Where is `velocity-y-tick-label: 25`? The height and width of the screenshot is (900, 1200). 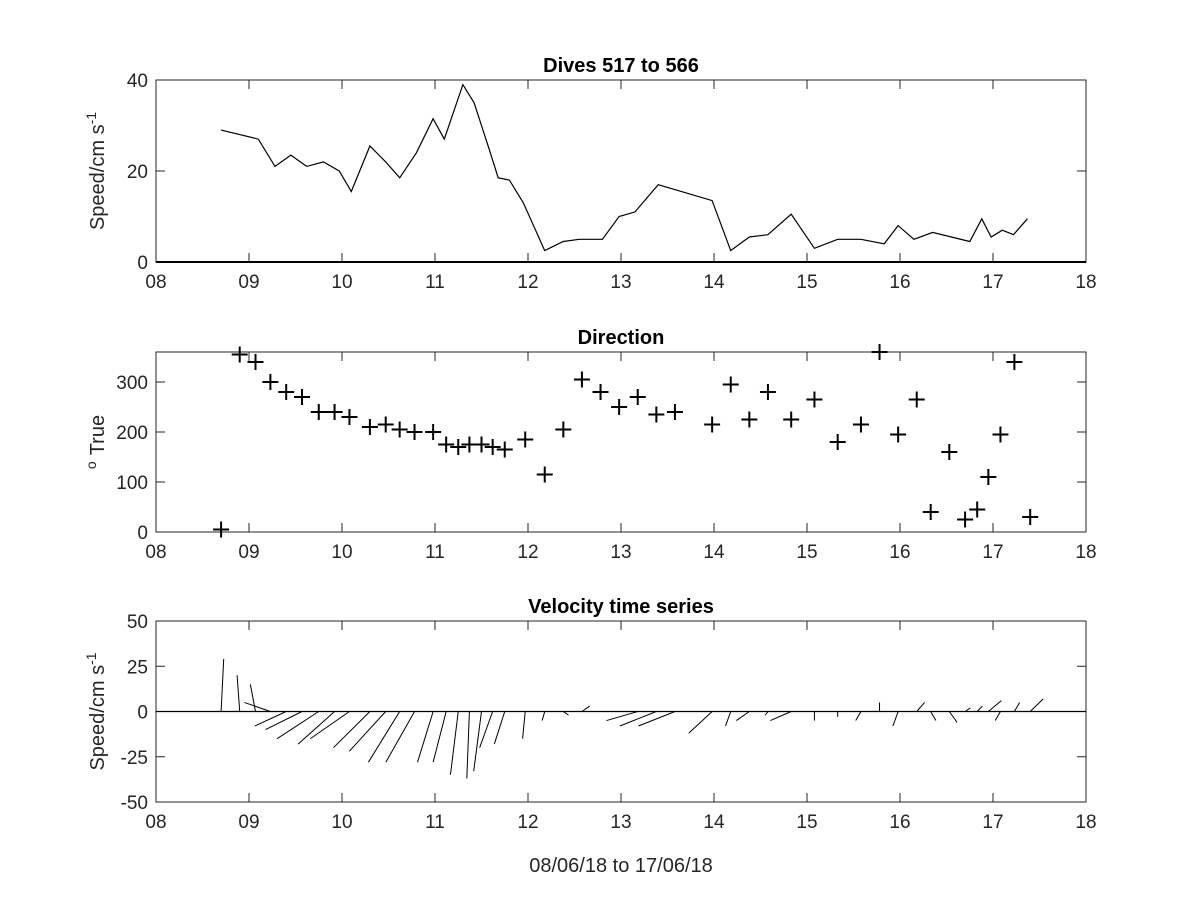 velocity-y-tick-label: 25 is located at coordinates (137, 667).